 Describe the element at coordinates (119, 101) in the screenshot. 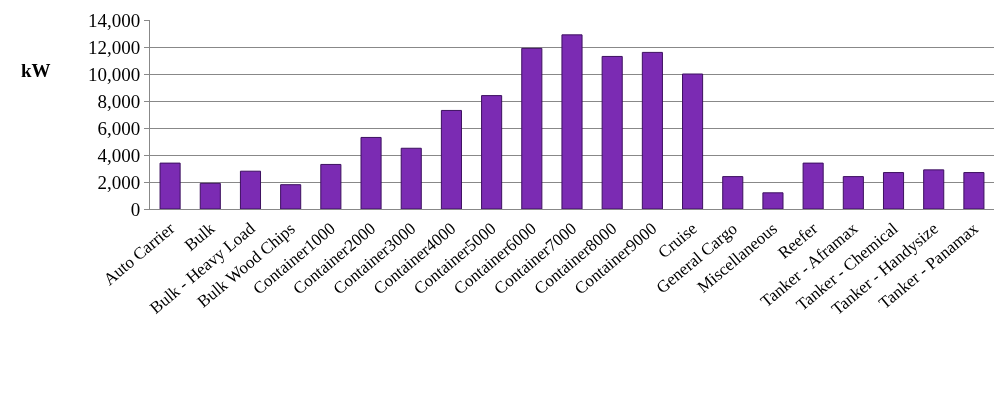

I see `y-tick-label: 8,000` at that location.